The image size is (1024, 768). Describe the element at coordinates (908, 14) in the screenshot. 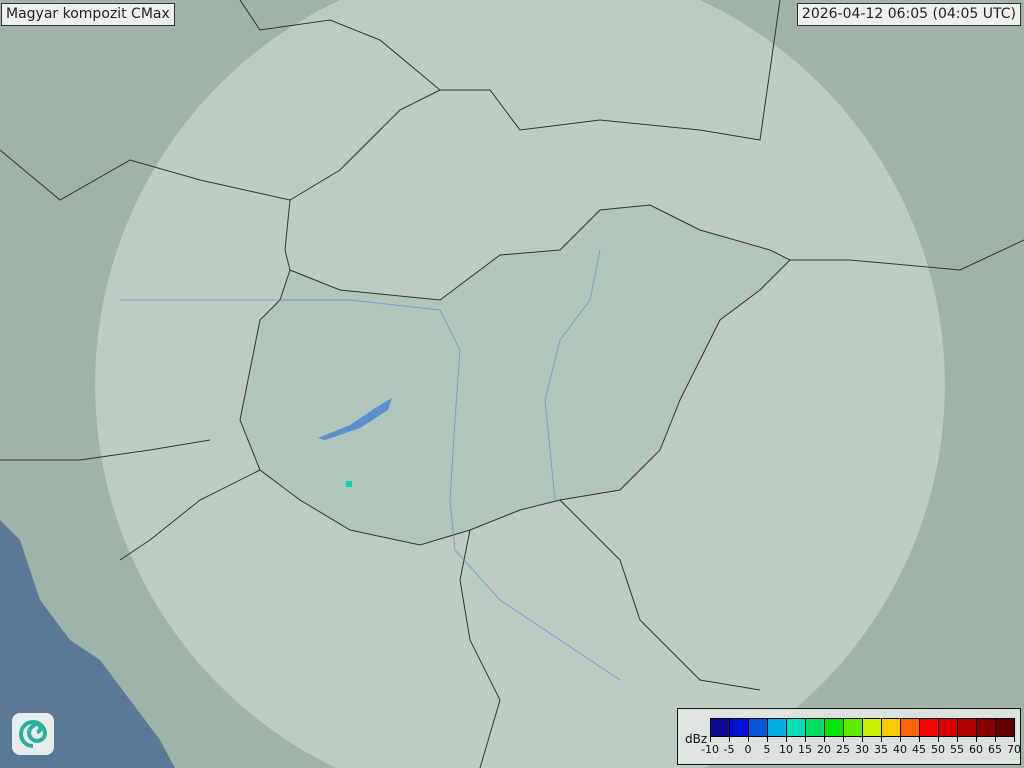

I see `map-timestamp: 2026-04-12 06:05 (04:05 UTC)` at that location.